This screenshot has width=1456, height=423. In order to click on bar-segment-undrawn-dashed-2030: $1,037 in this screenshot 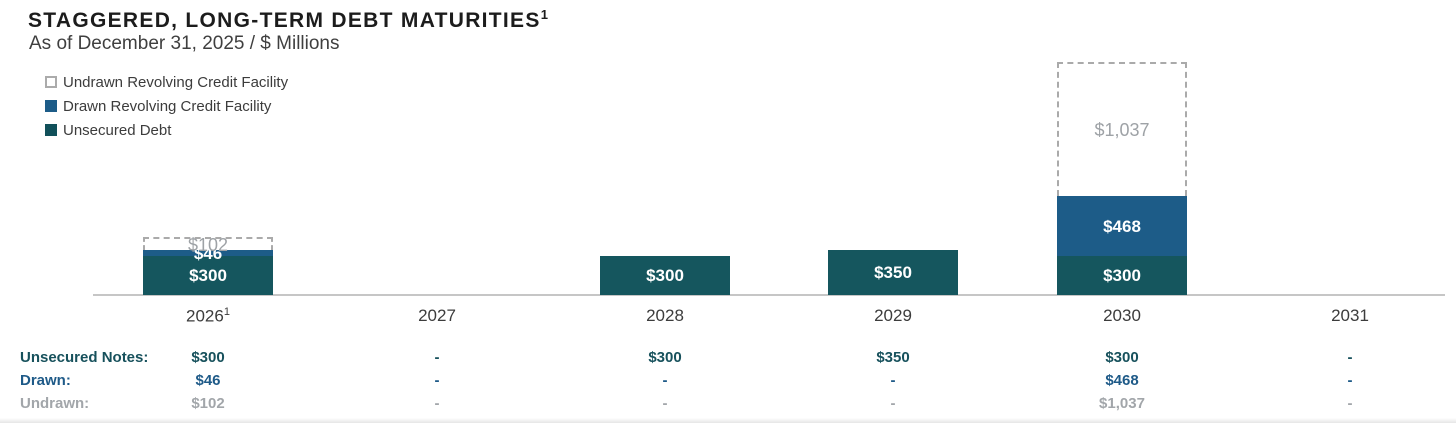, I will do `click(1122, 129)`.